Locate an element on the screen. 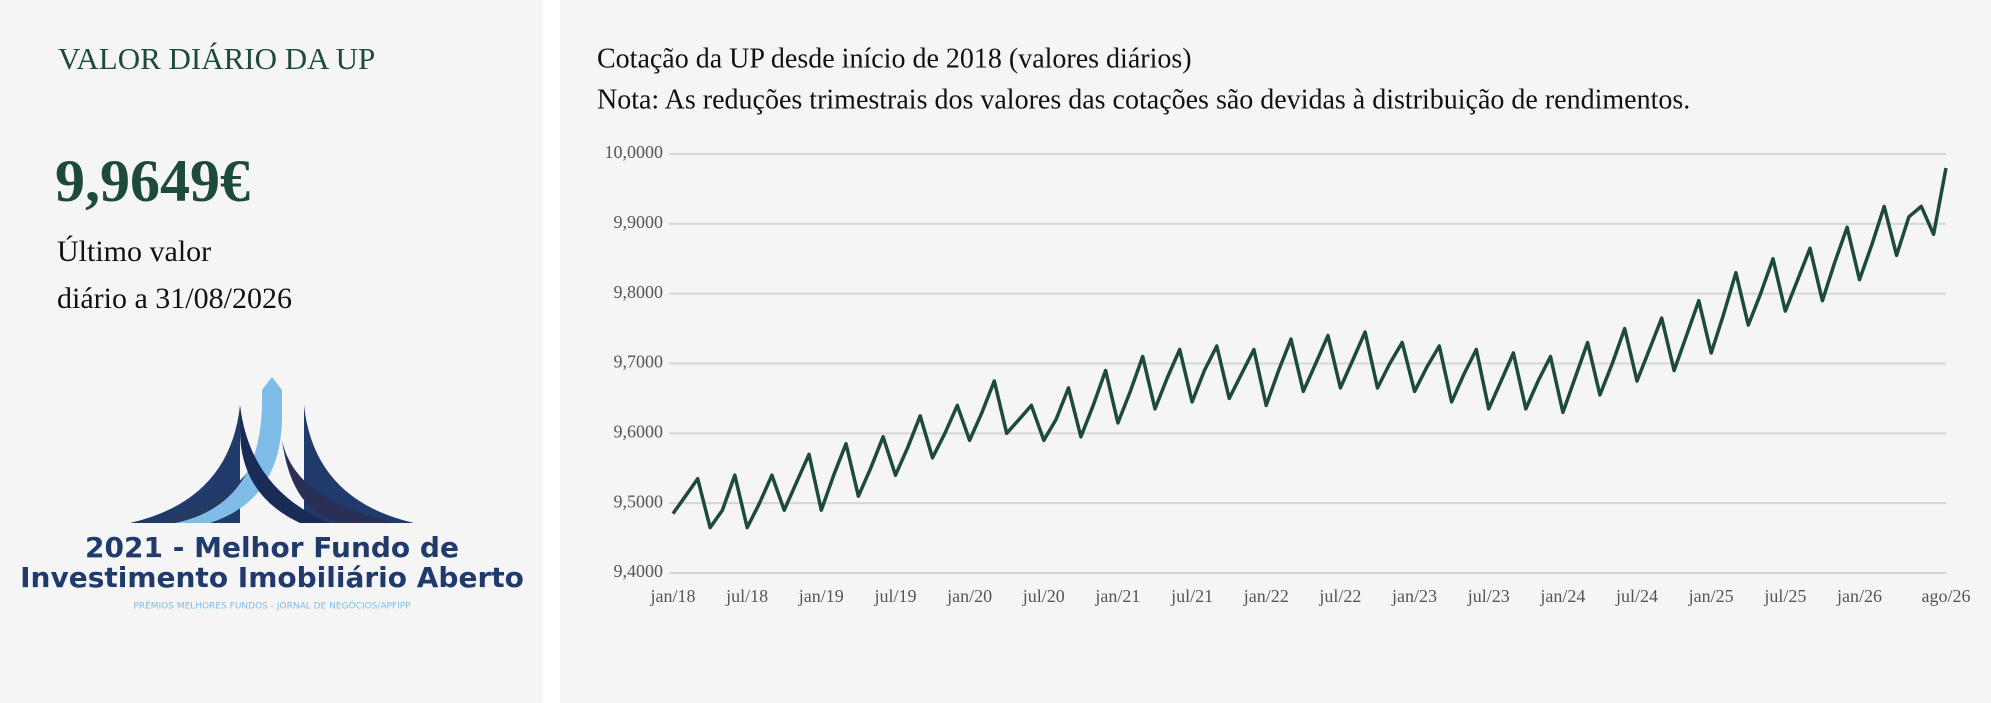  y-tick-label: 9,6000 is located at coordinates (639, 431).